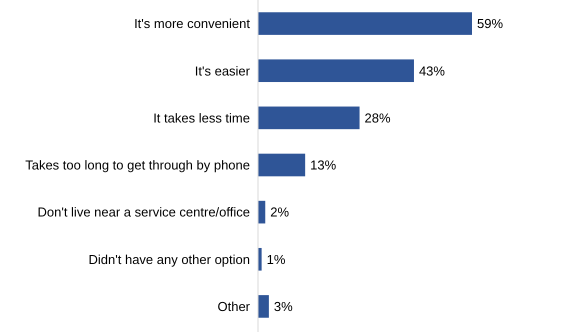 This screenshot has width=565, height=332. Describe the element at coordinates (280, 212) in the screenshot. I see `data-label: 2%` at that location.